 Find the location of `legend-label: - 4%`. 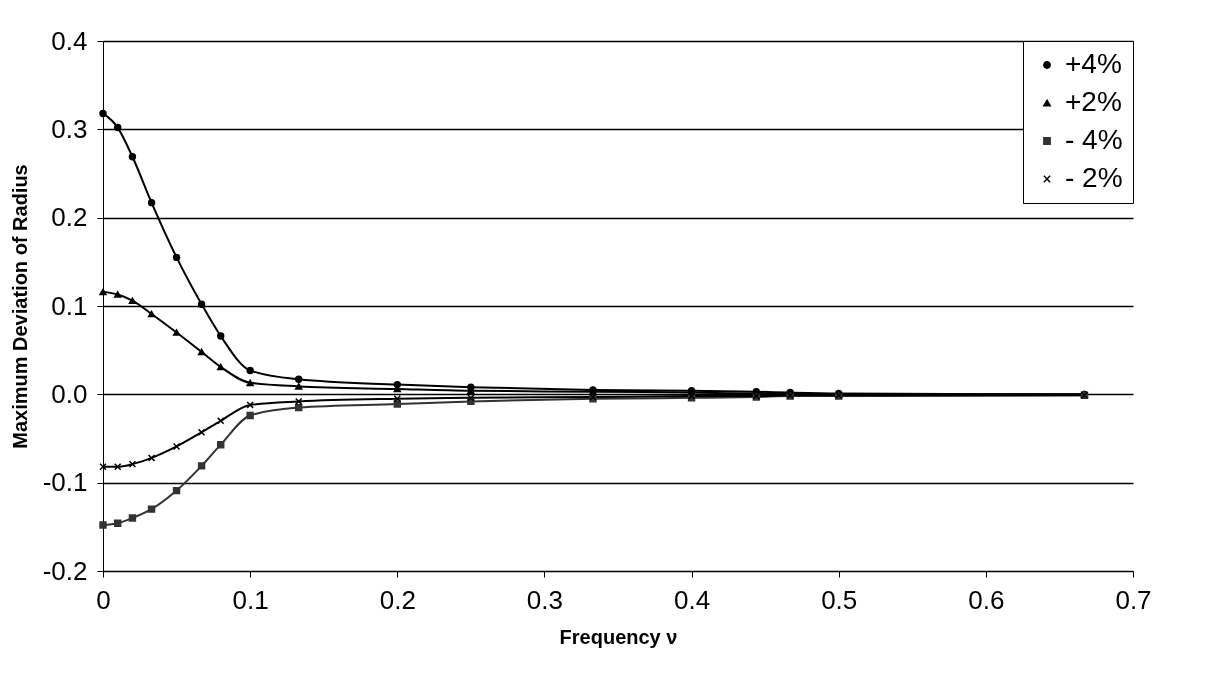

legend-label: - 4% is located at coordinates (1094, 139).